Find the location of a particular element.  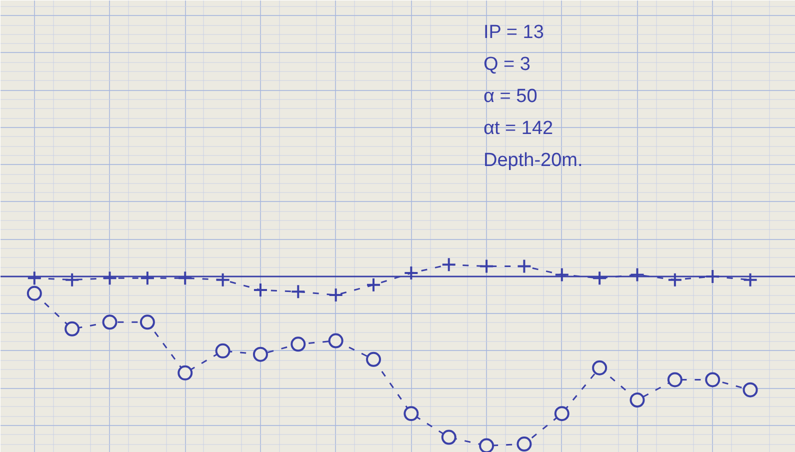

text: α = 50 is located at coordinates (511, 96).